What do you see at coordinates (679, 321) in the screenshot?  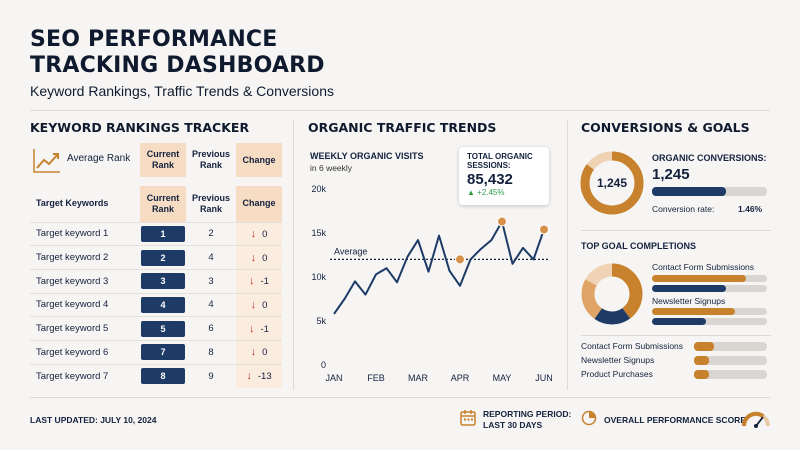 I see `goal-bar-newsletter-navy-fill` at bounding box center [679, 321].